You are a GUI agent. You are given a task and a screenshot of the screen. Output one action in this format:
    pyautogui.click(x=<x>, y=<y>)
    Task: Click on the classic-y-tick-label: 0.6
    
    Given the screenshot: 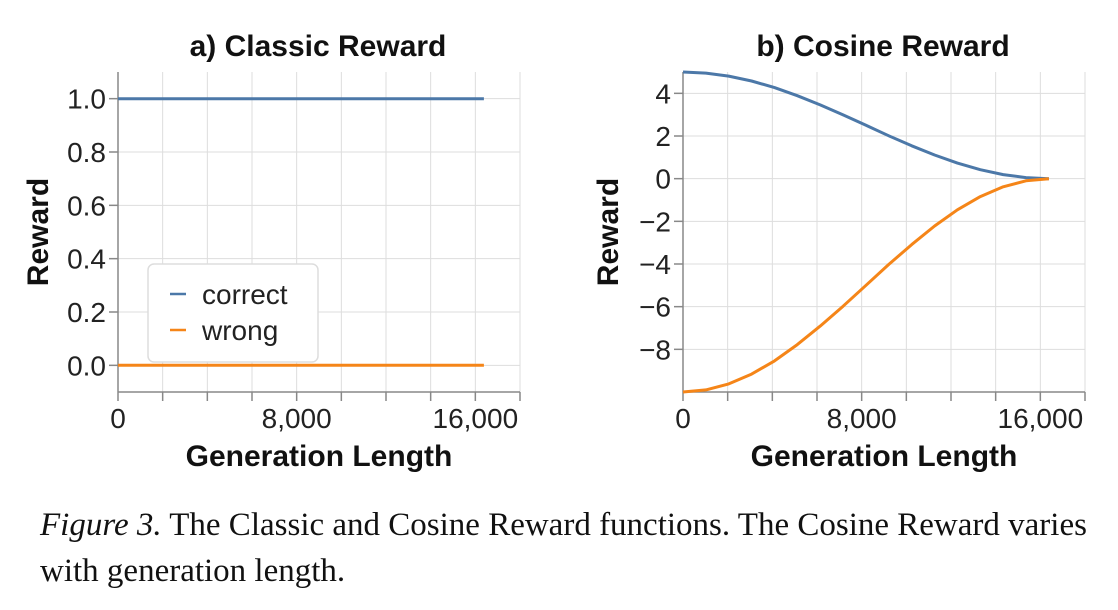 What is the action you would take?
    pyautogui.click(x=86, y=205)
    